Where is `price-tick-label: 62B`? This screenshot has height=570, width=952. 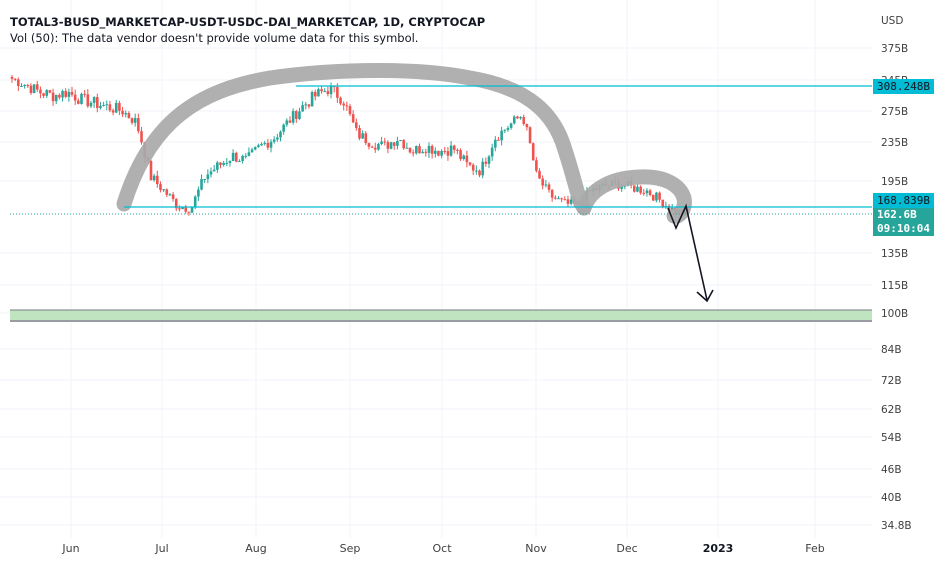
price-tick-label: 62B is located at coordinates (891, 410).